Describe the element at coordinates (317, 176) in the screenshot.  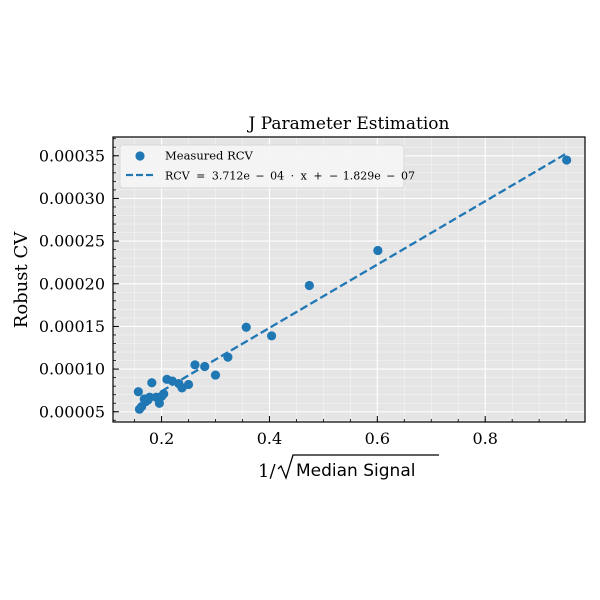
I see `fit-label-plus: +` at that location.